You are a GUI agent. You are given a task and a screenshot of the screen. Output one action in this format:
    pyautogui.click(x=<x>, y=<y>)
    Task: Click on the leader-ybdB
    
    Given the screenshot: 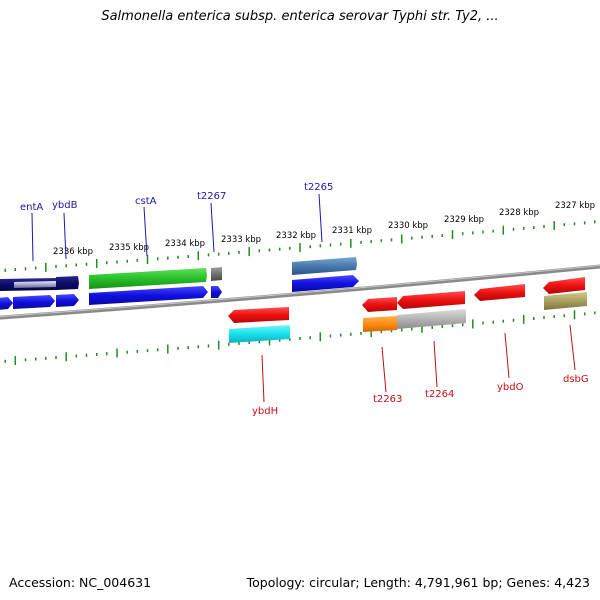 What is the action you would take?
    pyautogui.click(x=65, y=236)
    